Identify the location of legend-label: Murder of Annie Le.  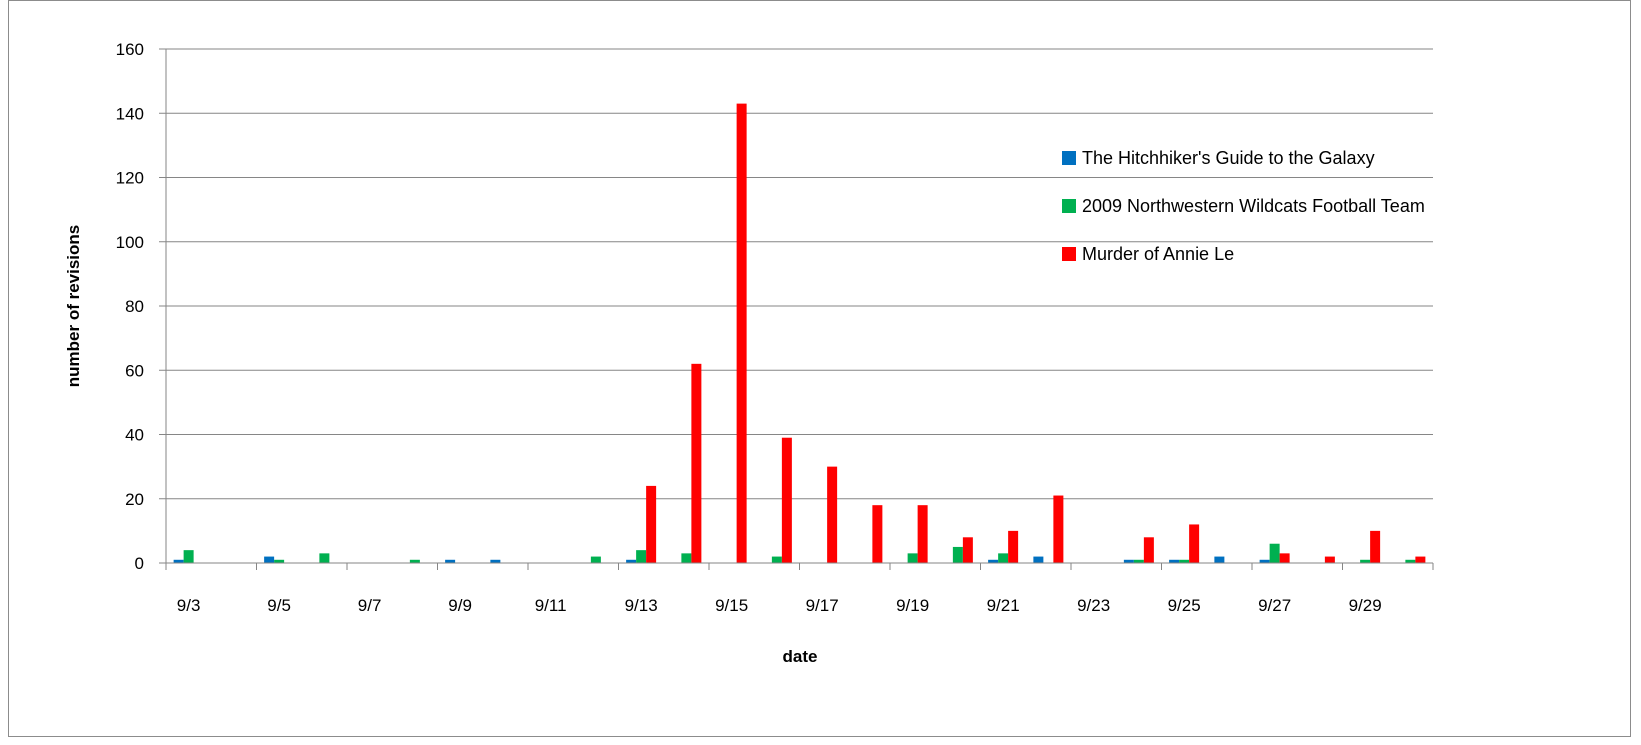
(1158, 254).